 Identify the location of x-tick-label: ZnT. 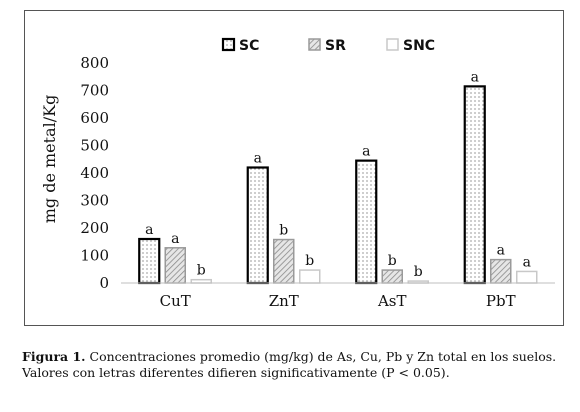
(284, 301).